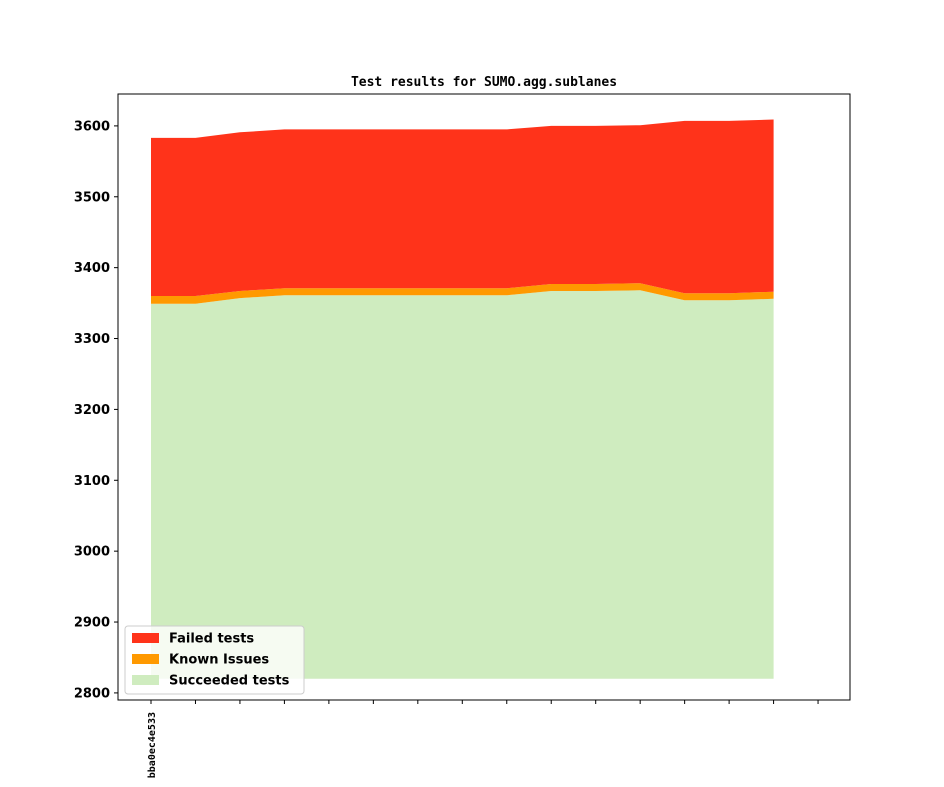  I want to click on legend-box, so click(214, 660).